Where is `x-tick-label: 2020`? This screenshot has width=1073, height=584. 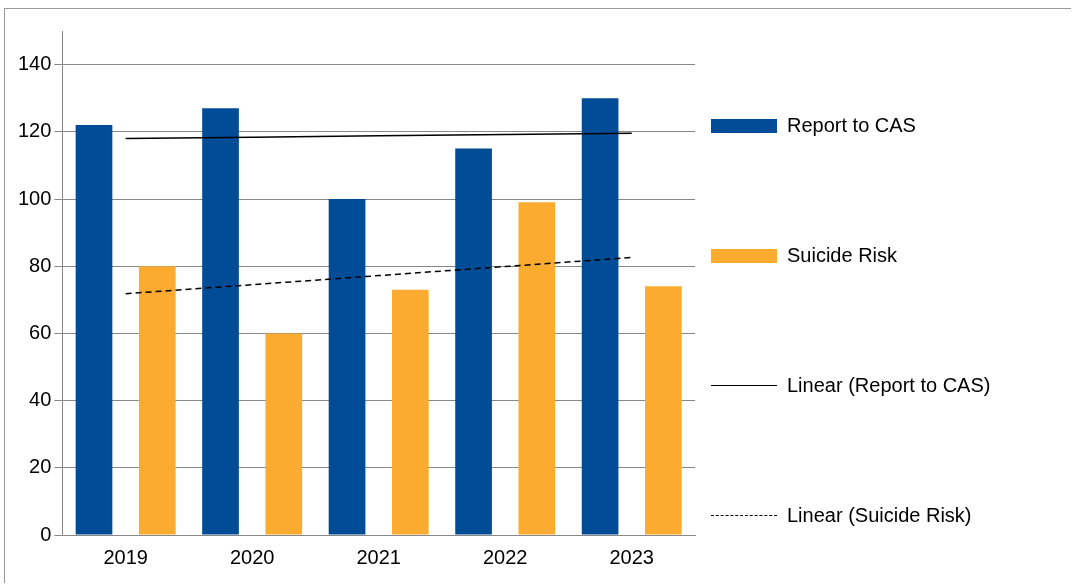
x-tick-label: 2020 is located at coordinates (252, 556).